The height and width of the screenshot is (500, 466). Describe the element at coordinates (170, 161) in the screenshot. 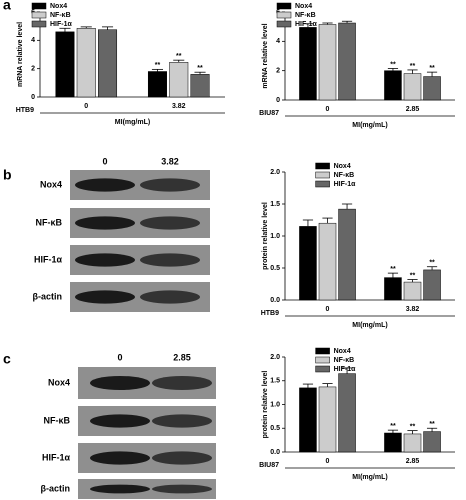

I see `blot-column-label: 3.82` at that location.